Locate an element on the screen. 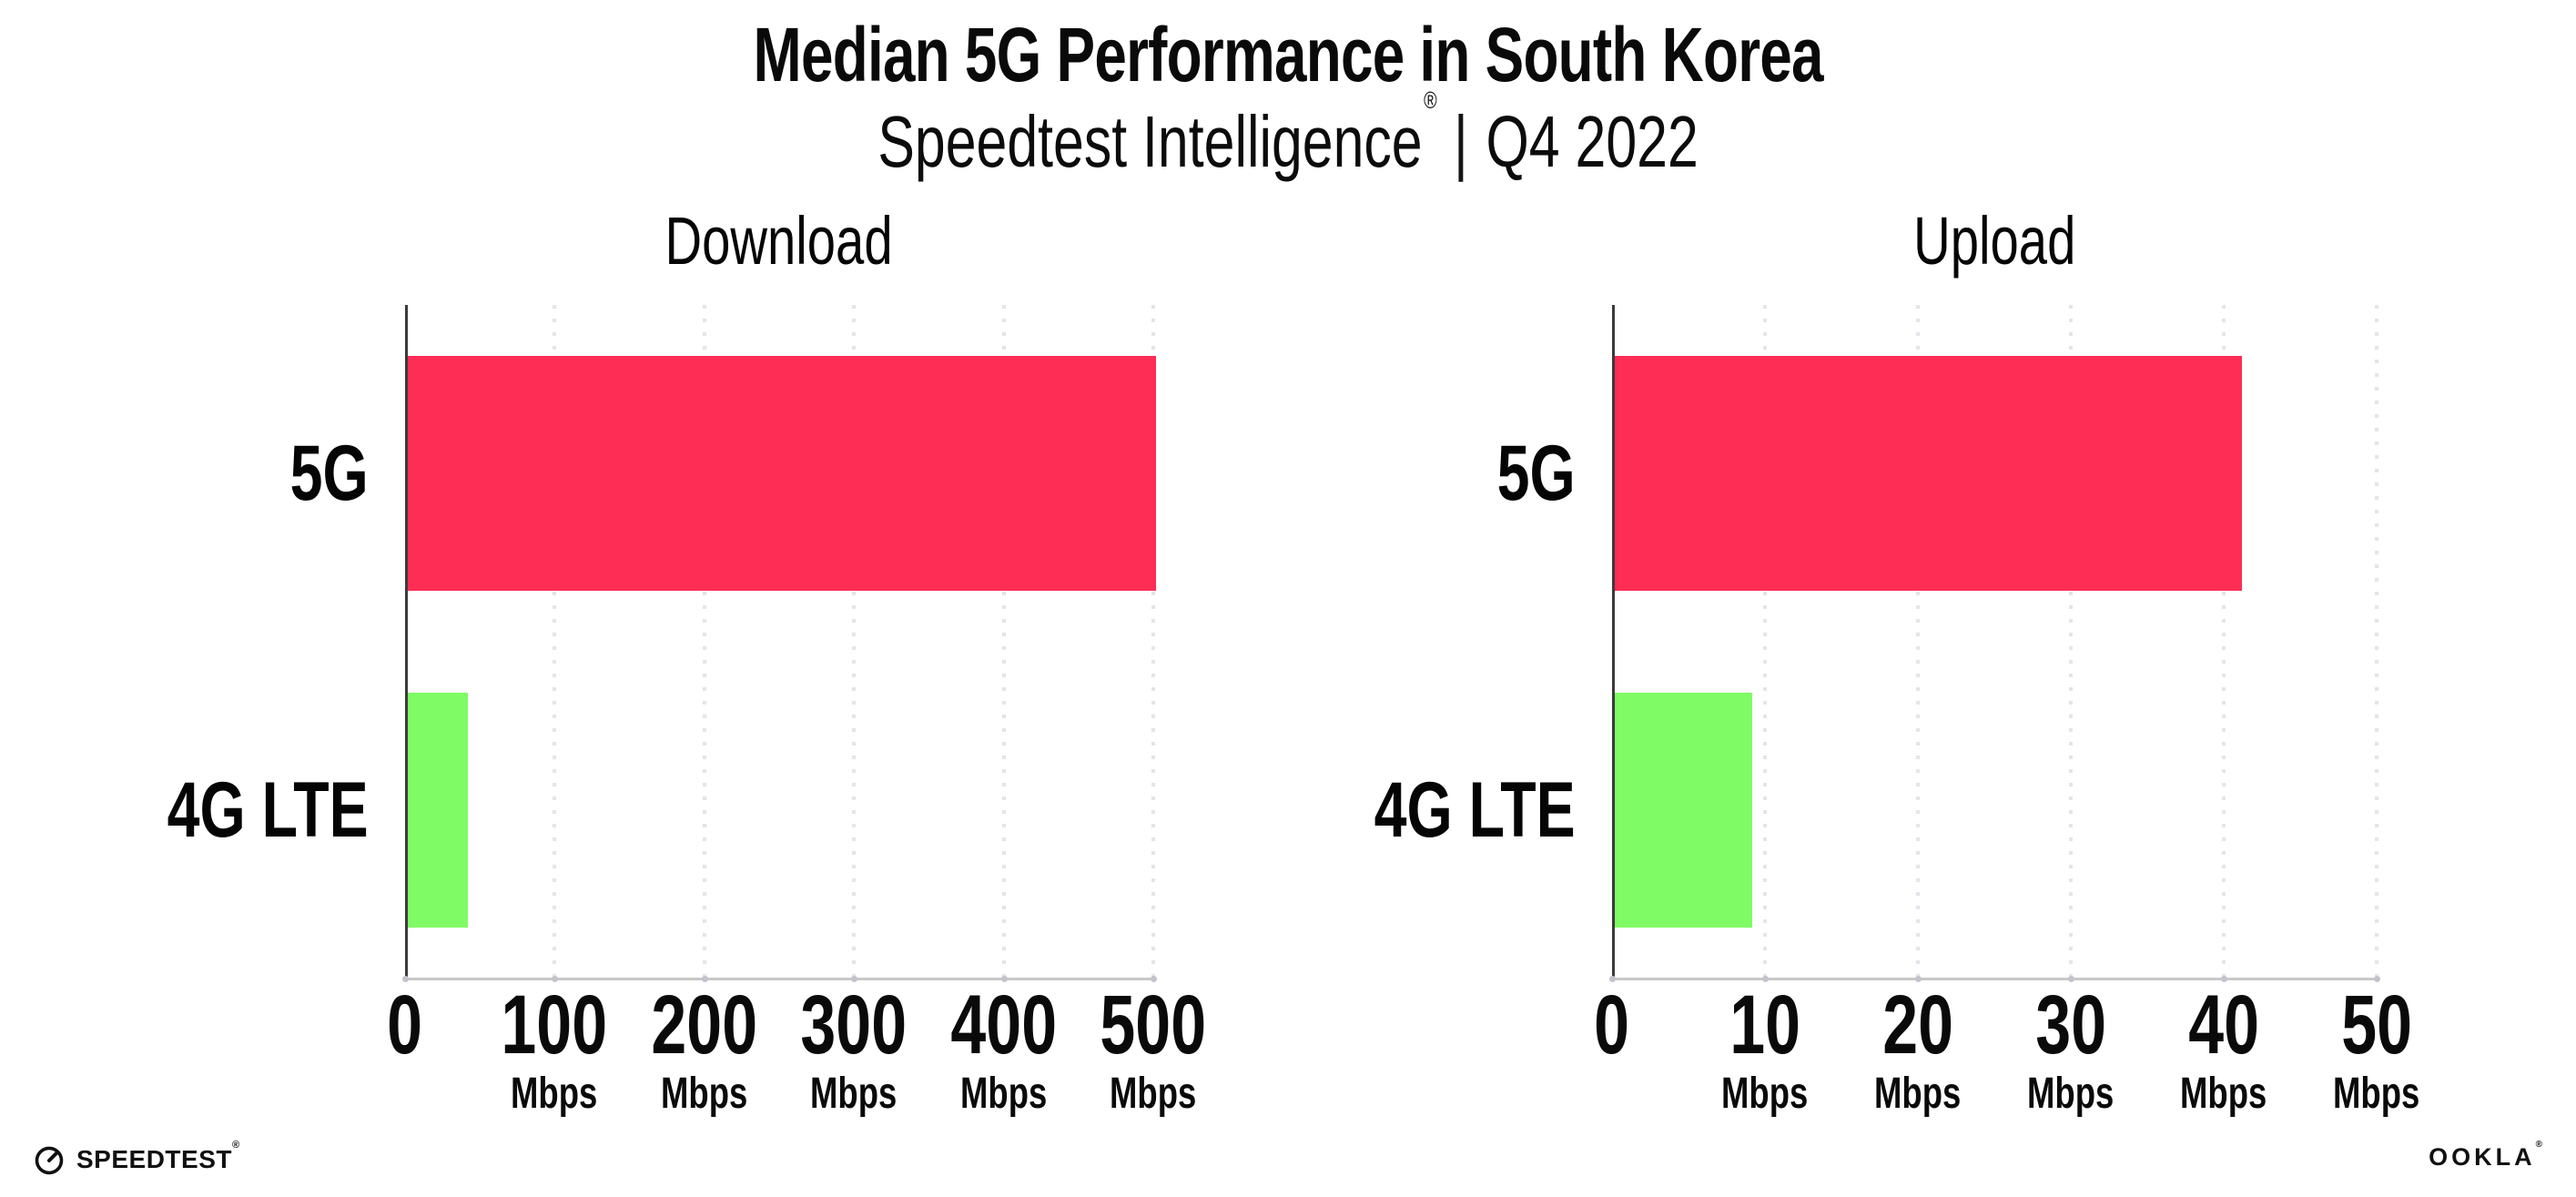 This screenshot has height=1197, width=2576. speedtest-gauge-icon is located at coordinates (49, 1160).